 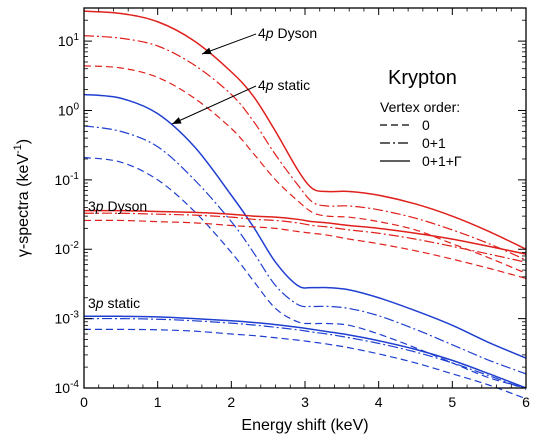 What do you see at coordinates (305, 402) in the screenshot?
I see `x-tick-label: 3` at bounding box center [305, 402].